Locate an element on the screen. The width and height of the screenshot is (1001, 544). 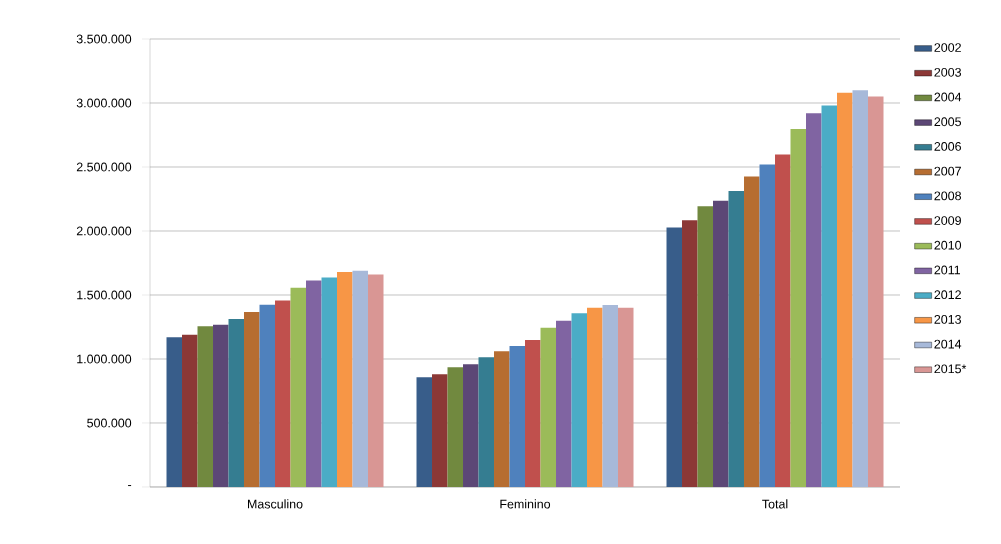
y-tick-label: 1.500.000 is located at coordinates (104, 295).